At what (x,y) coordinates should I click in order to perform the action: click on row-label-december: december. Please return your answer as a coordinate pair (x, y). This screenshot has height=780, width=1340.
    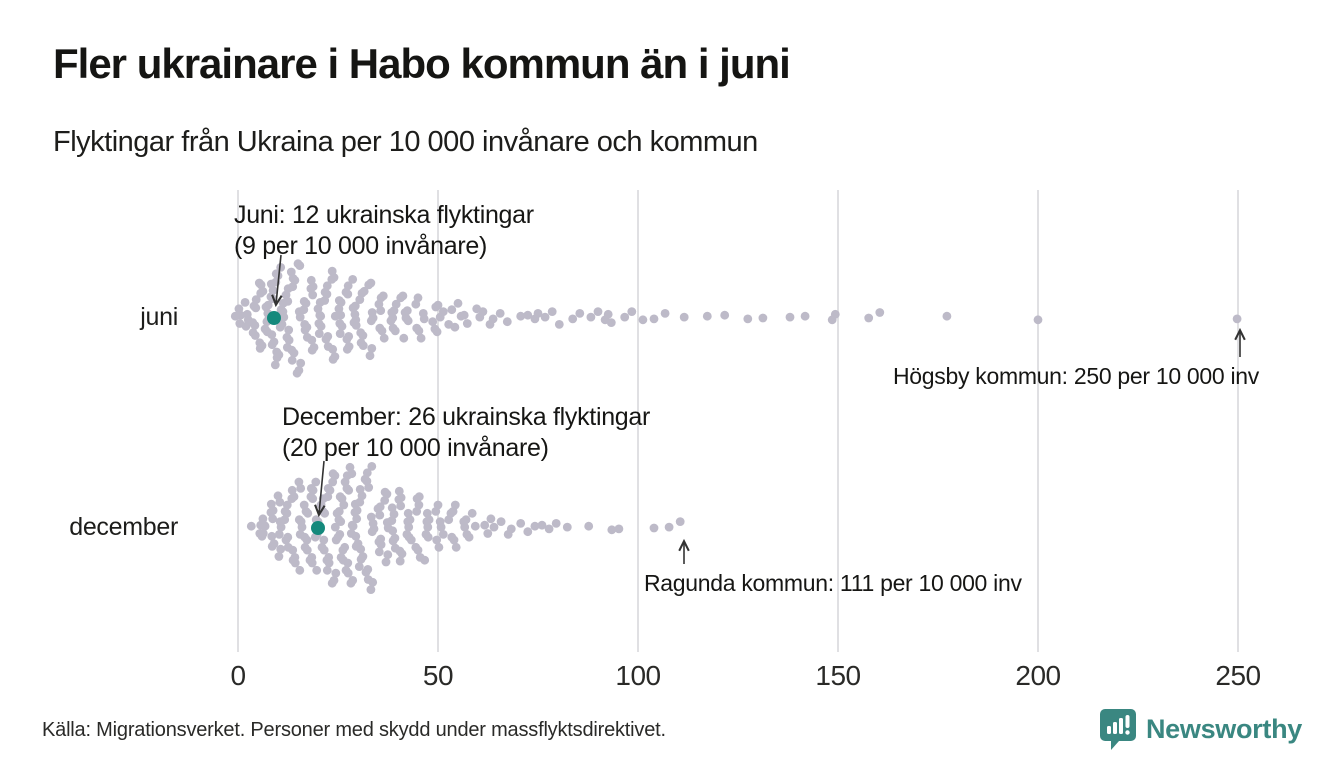
    Looking at the image, I should click on (123, 527).